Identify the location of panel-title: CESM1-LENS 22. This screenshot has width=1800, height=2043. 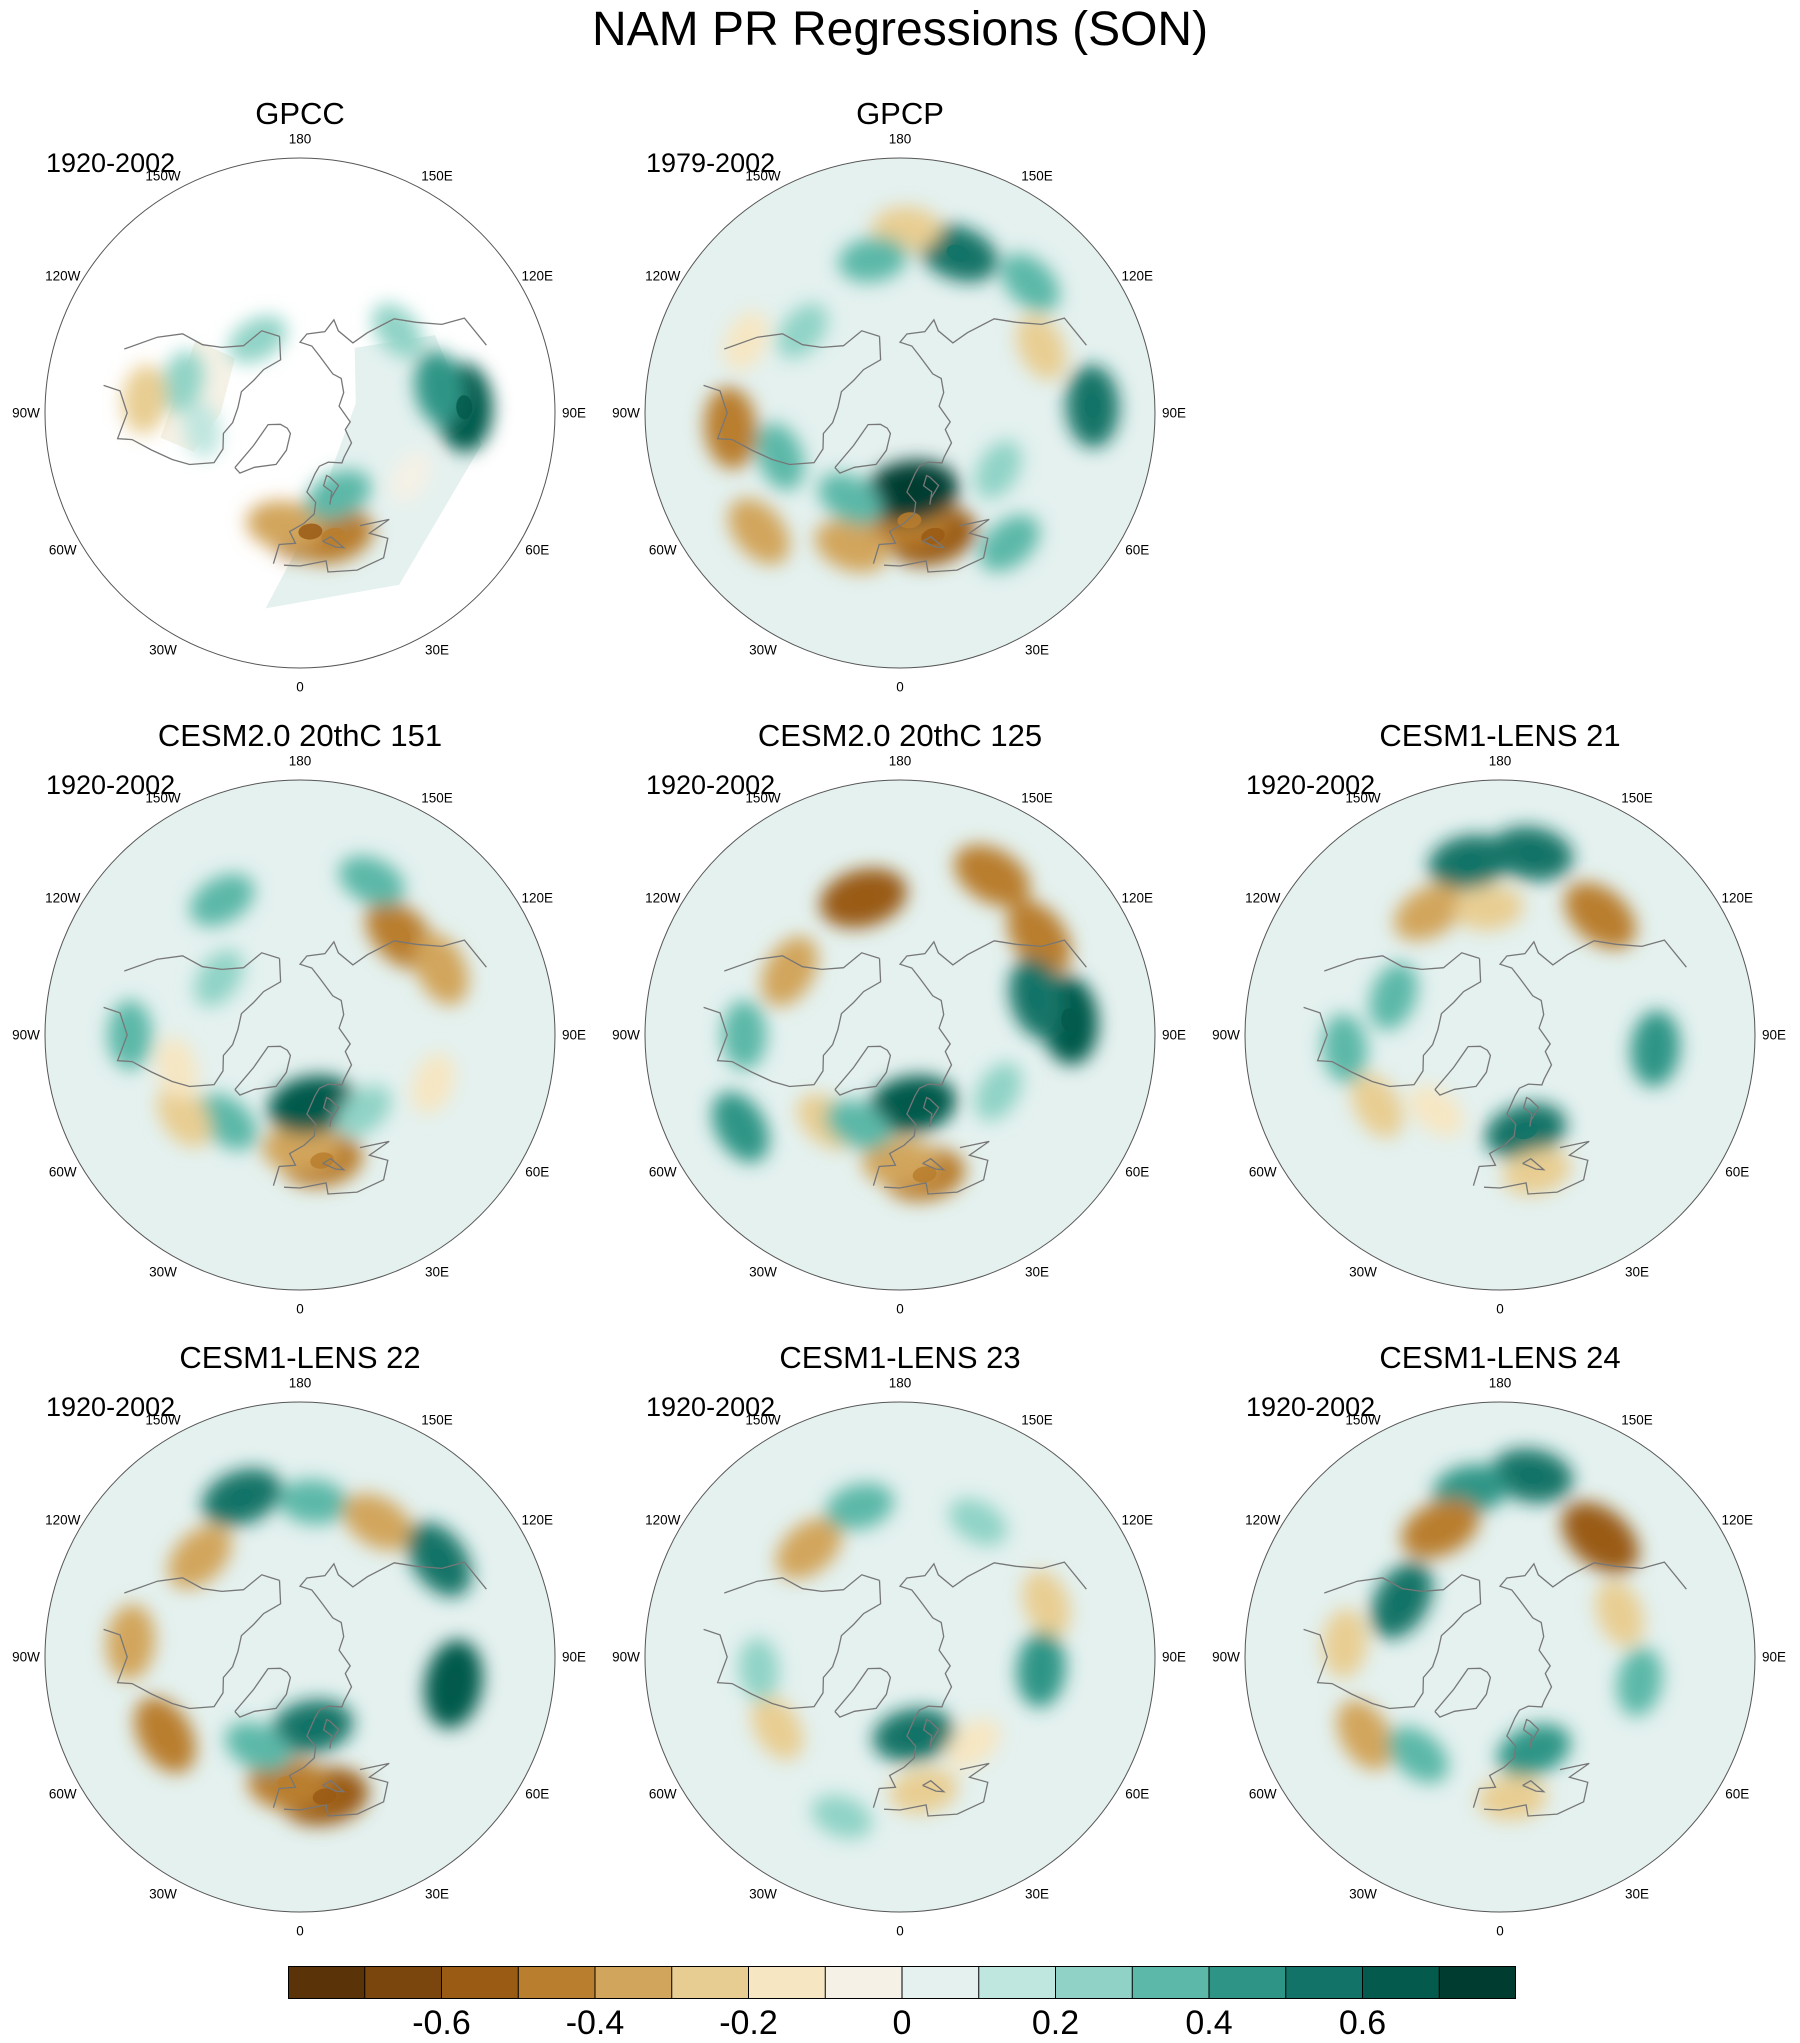
(300, 1357).